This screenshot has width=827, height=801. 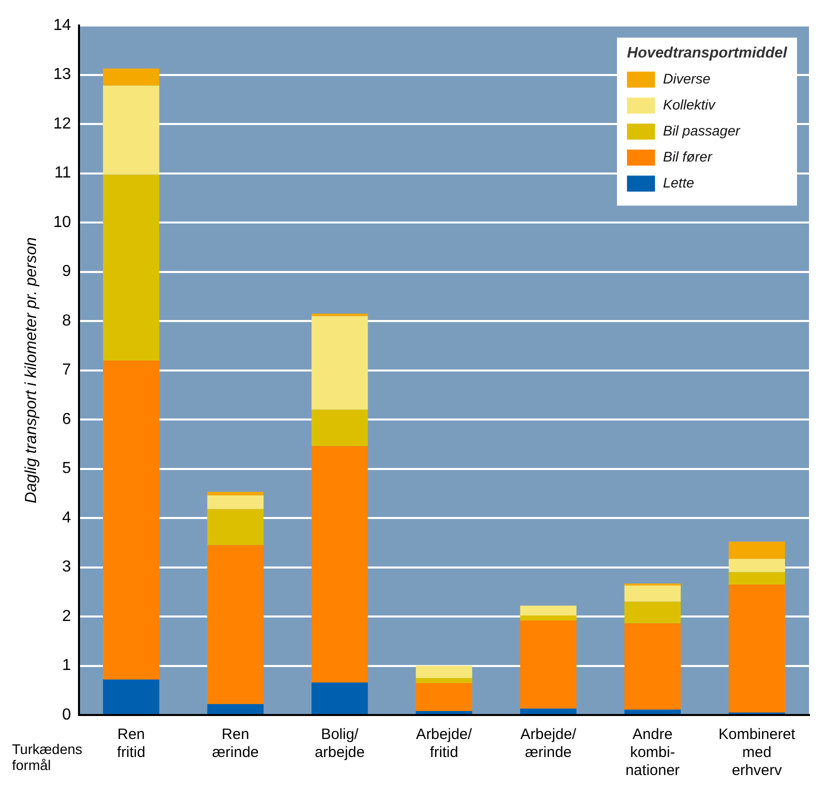 I want to click on legend-label: Diverse, so click(x=686, y=78).